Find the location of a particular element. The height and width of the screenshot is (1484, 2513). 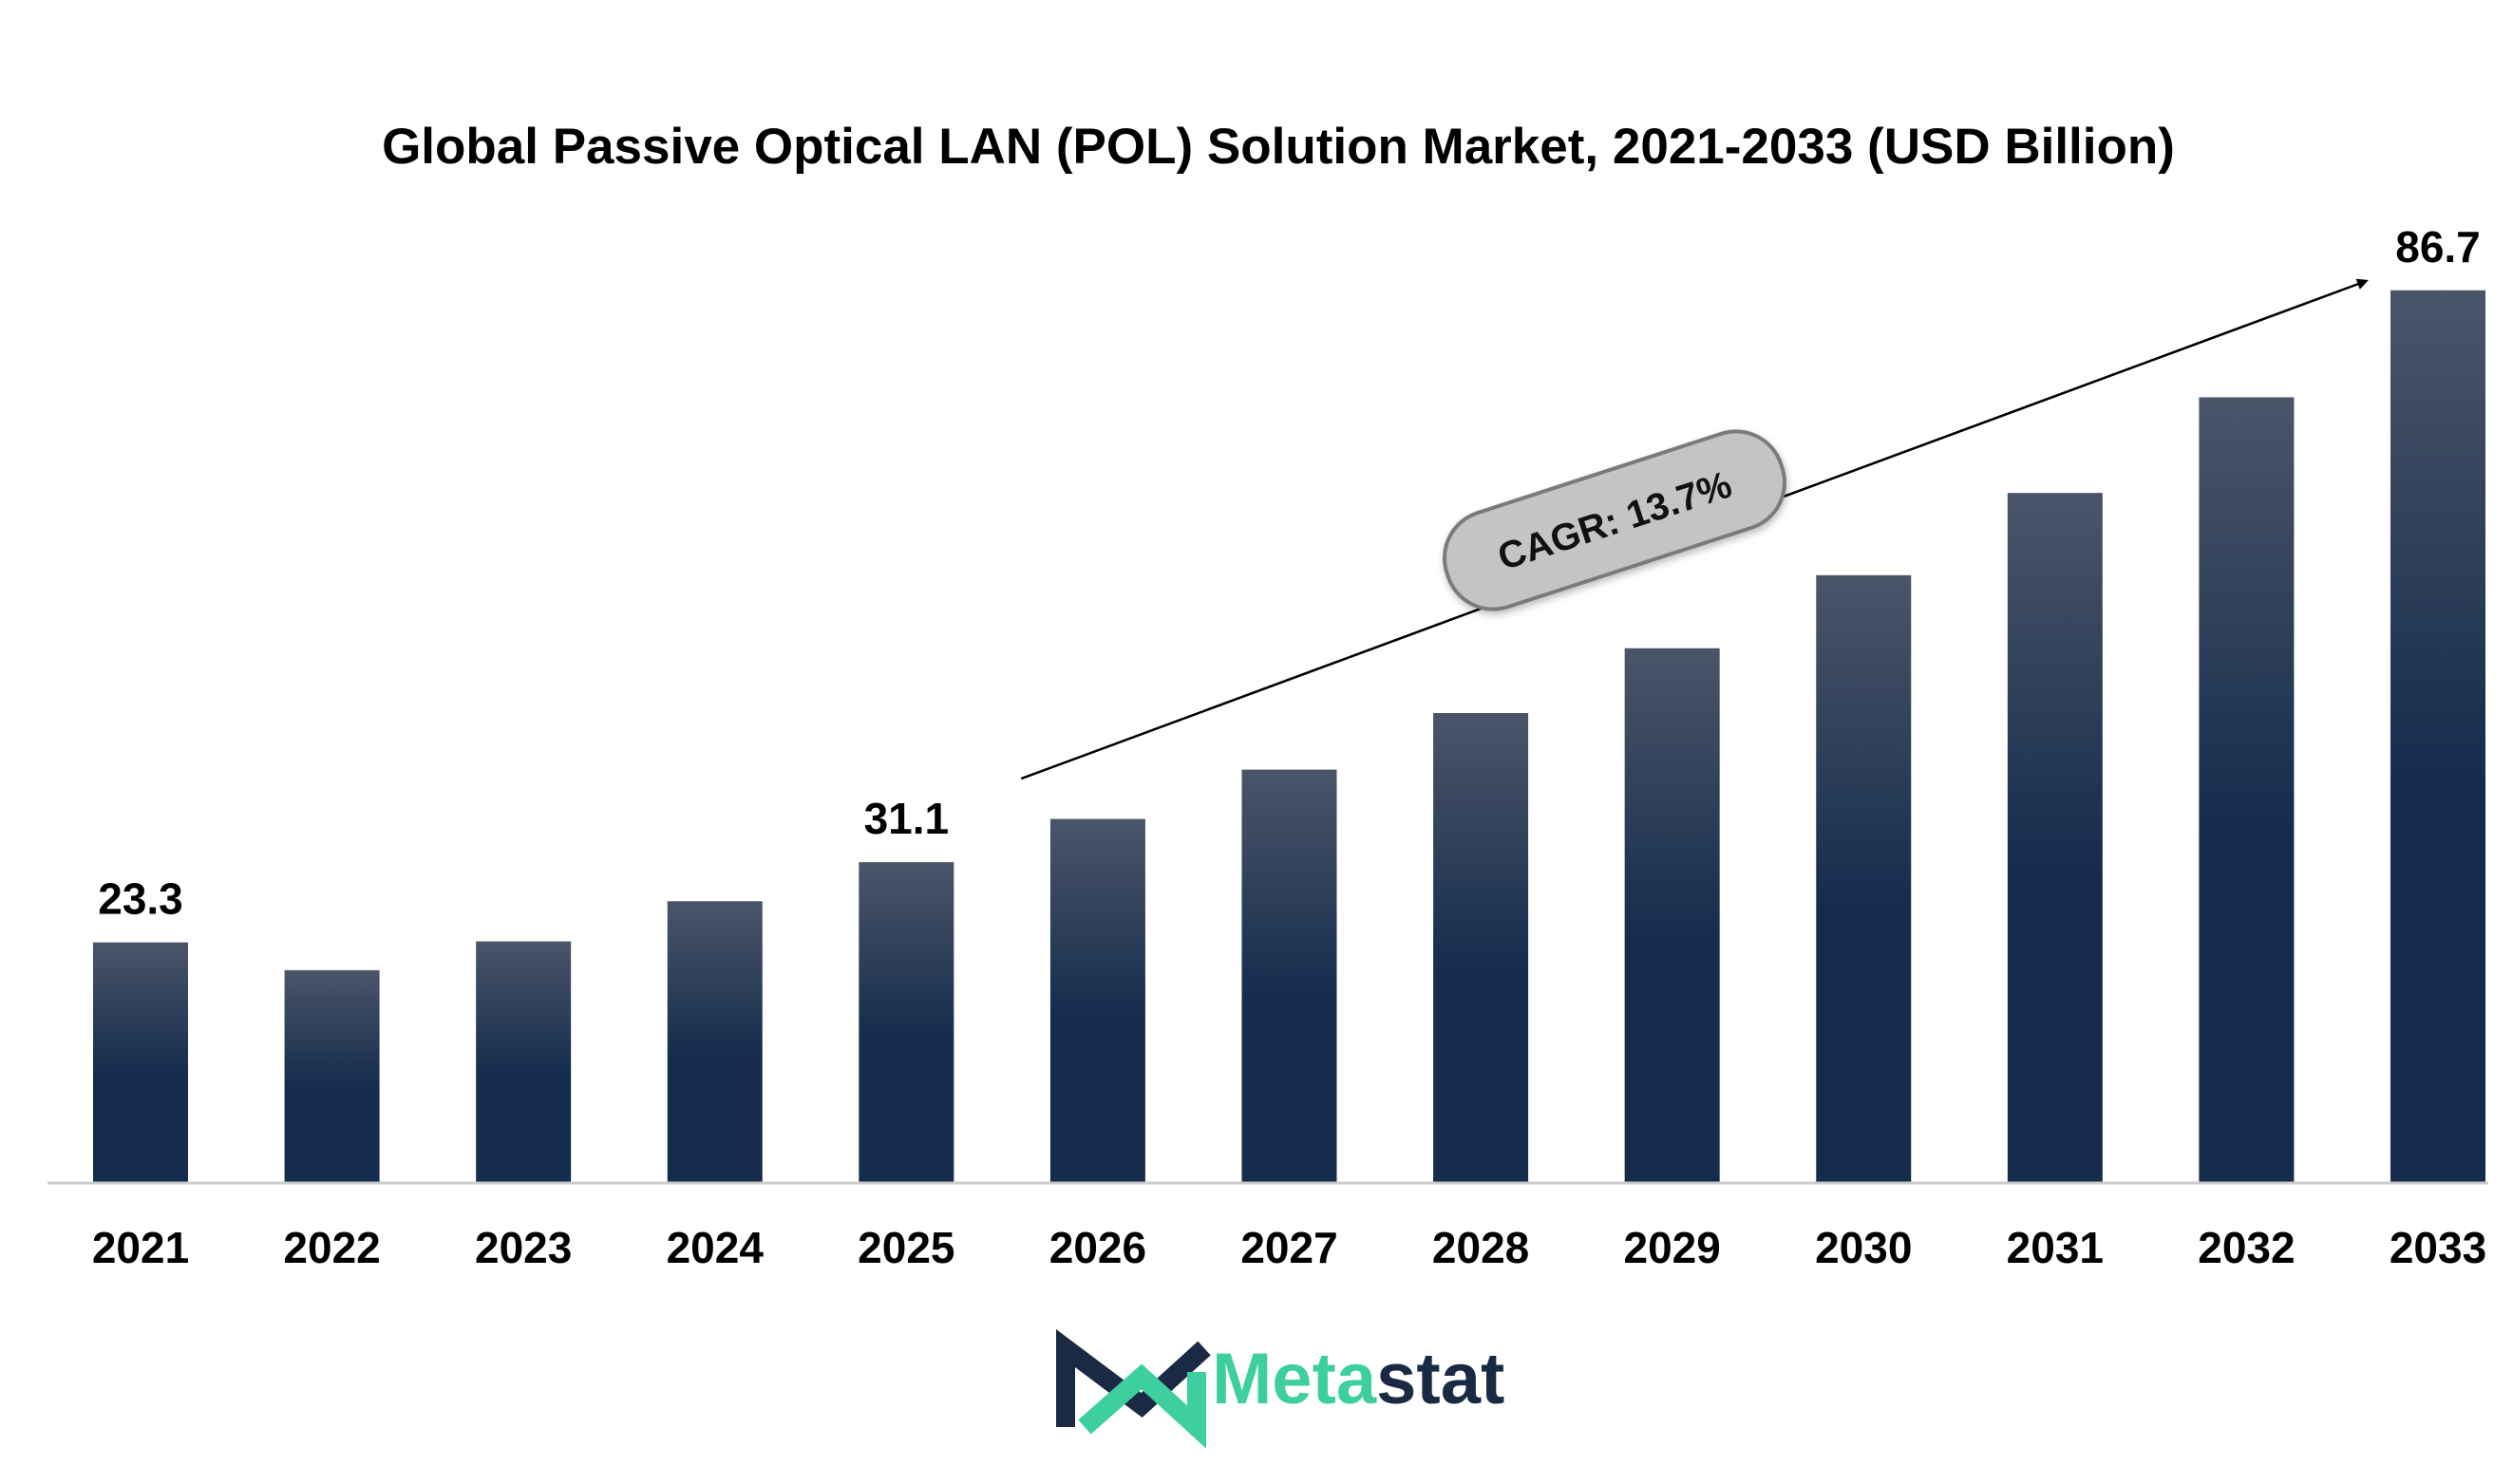

data-label-2033: 86.7 is located at coordinates (2438, 247).